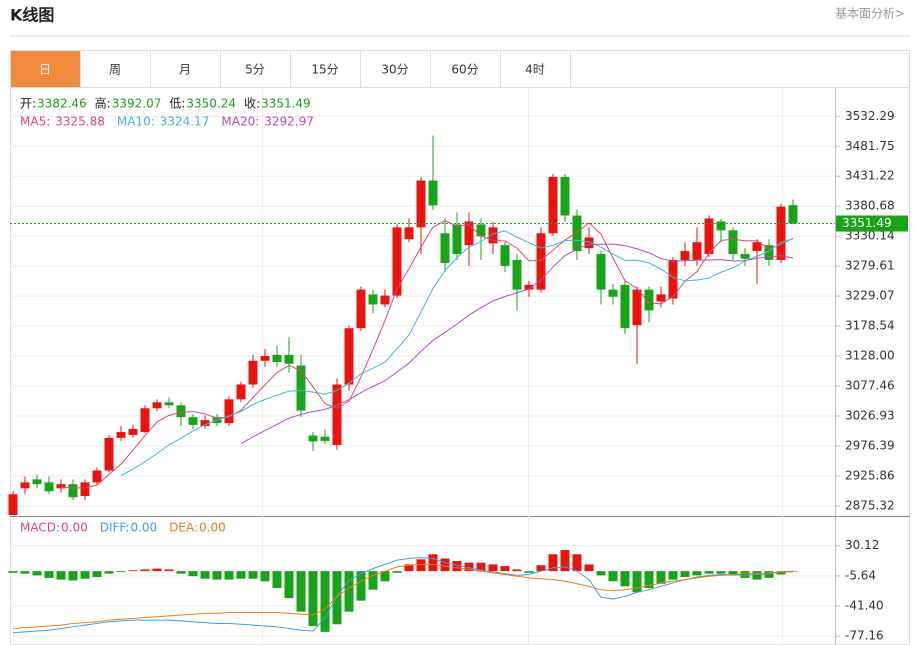 The height and width of the screenshot is (645, 914). I want to click on tab-label: 日, so click(45, 70).